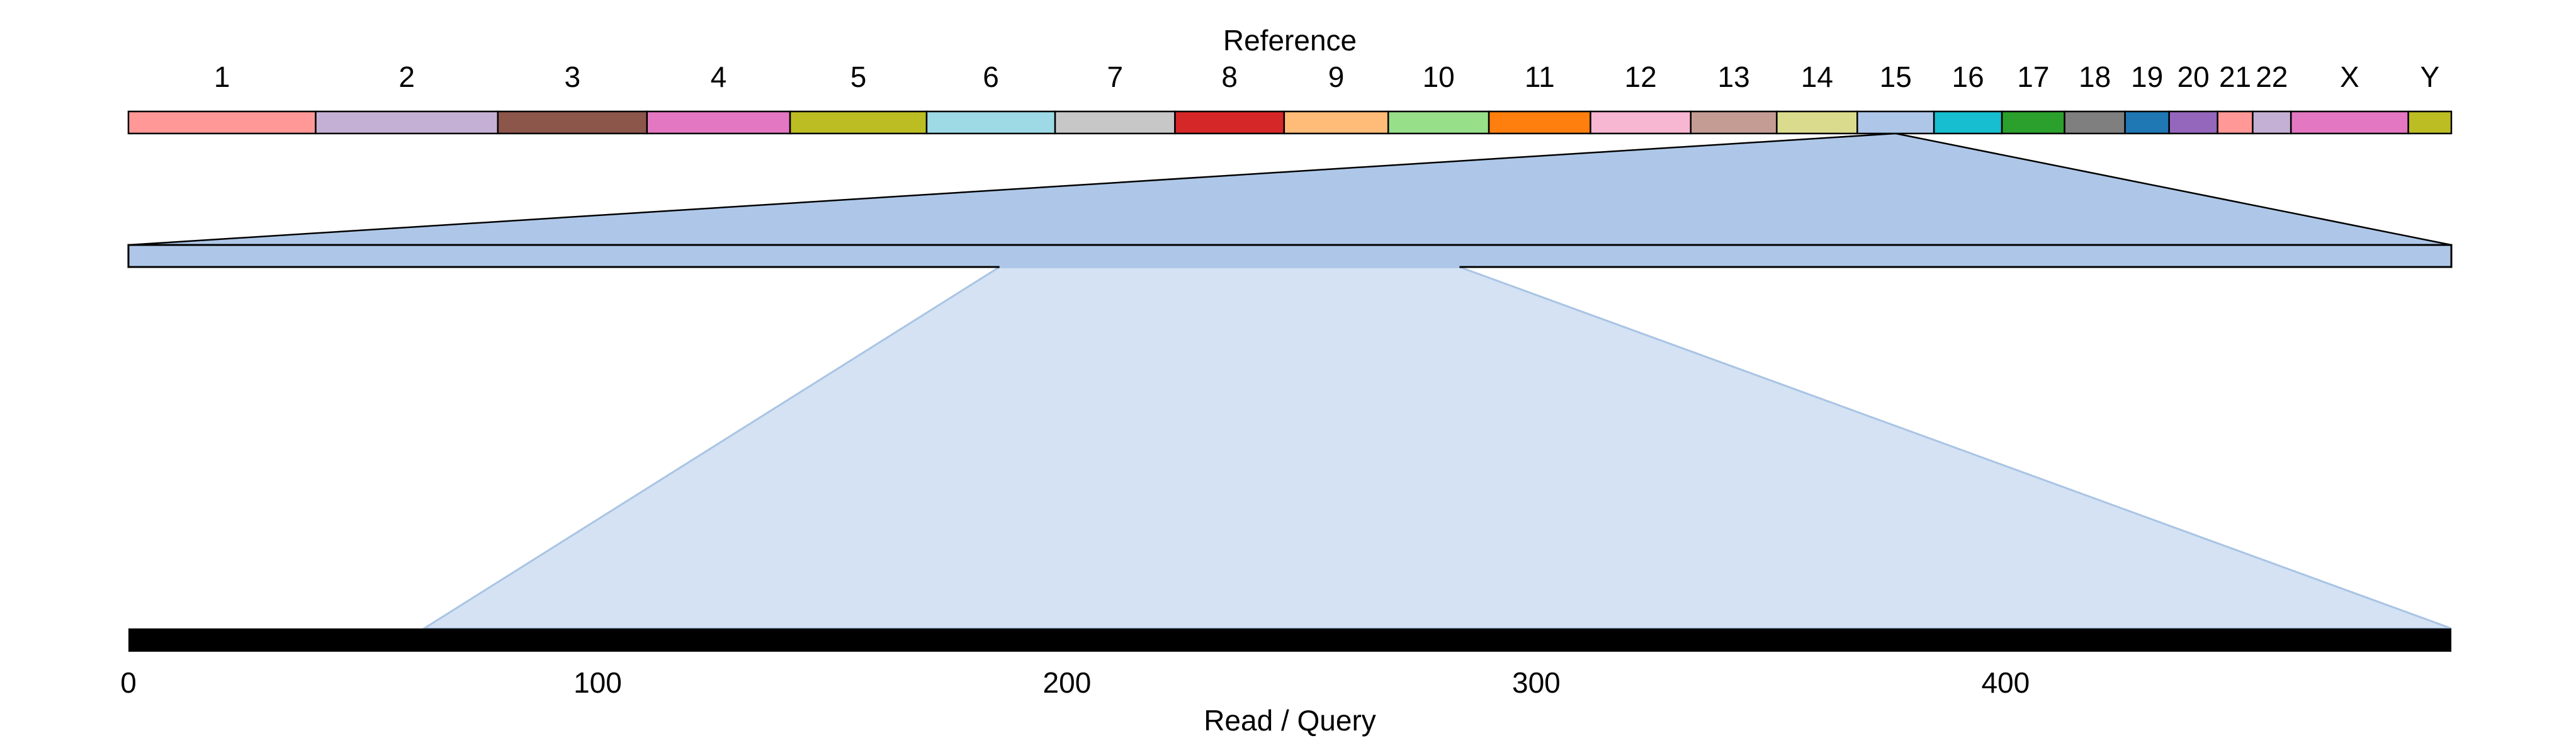 This screenshot has height=738, width=2576. I want to click on chromosome-segment-x, so click(2349, 123).